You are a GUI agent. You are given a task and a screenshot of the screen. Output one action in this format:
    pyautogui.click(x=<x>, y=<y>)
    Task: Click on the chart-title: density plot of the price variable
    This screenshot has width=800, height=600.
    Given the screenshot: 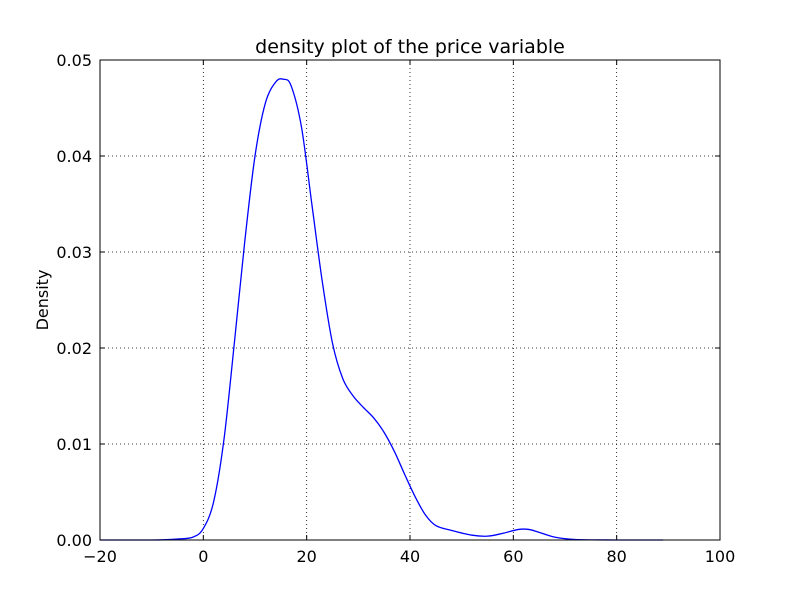 What is the action you would take?
    pyautogui.click(x=410, y=47)
    